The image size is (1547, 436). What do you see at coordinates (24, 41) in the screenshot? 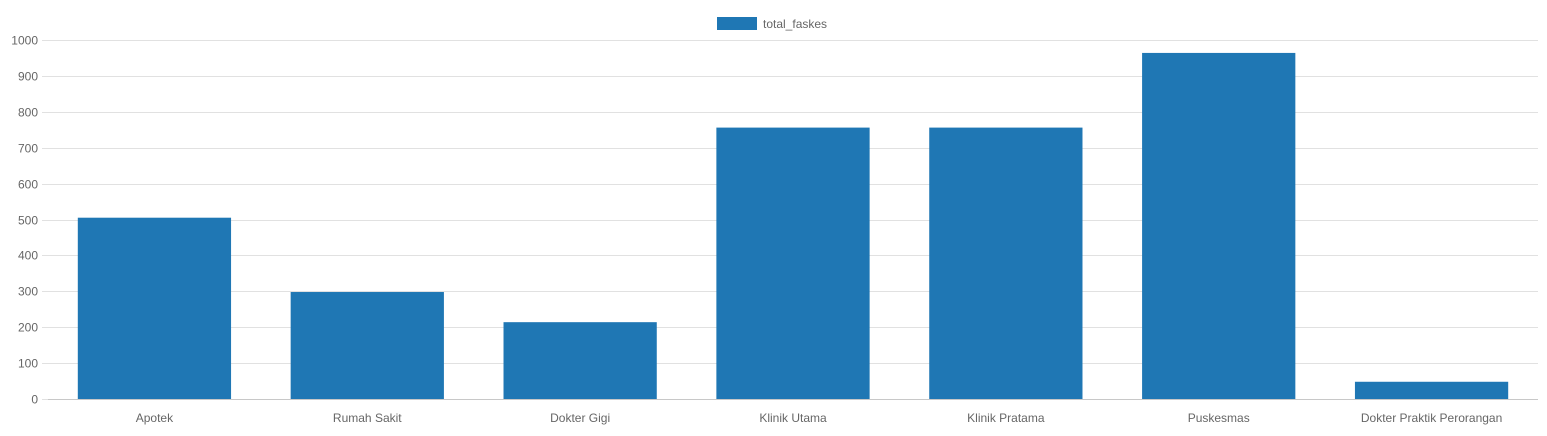
I see `y-tick-label: 1000` at bounding box center [24, 41].